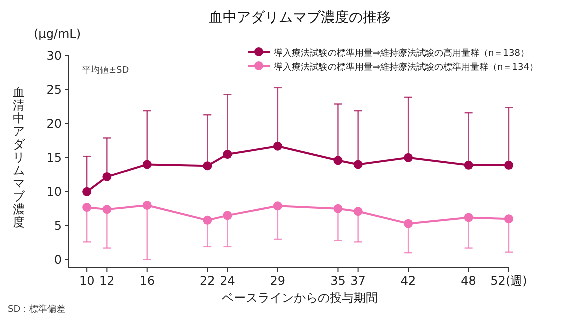 This screenshot has width=567, height=322. I want to click on y-tick-label: 30, so click(54, 56).